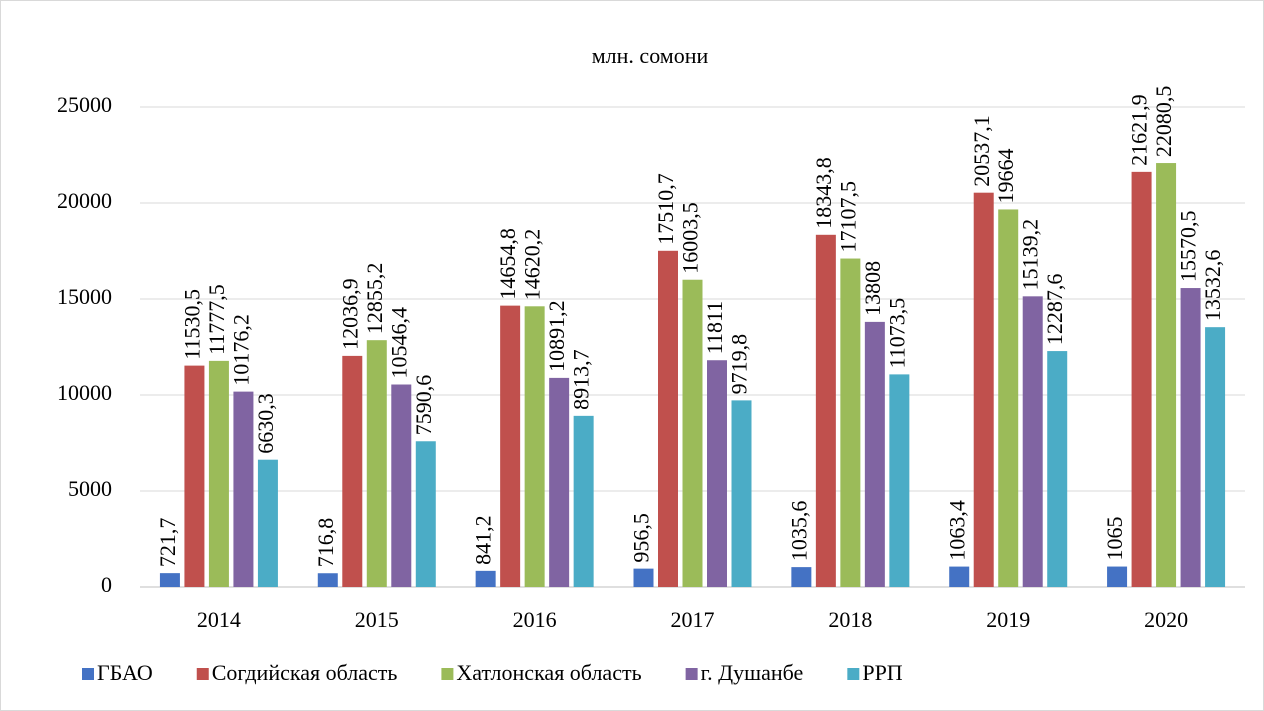 This screenshot has height=711, width=1264. I want to click on legend-label: ГБАО, so click(125, 672).